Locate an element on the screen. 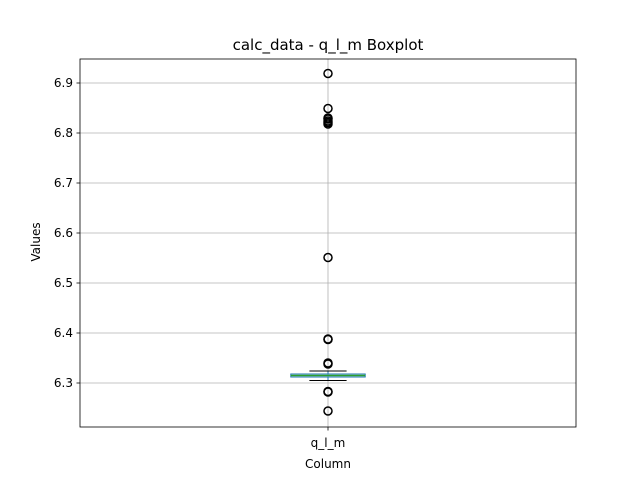  y-tick-label: 6.7 is located at coordinates (63, 183).